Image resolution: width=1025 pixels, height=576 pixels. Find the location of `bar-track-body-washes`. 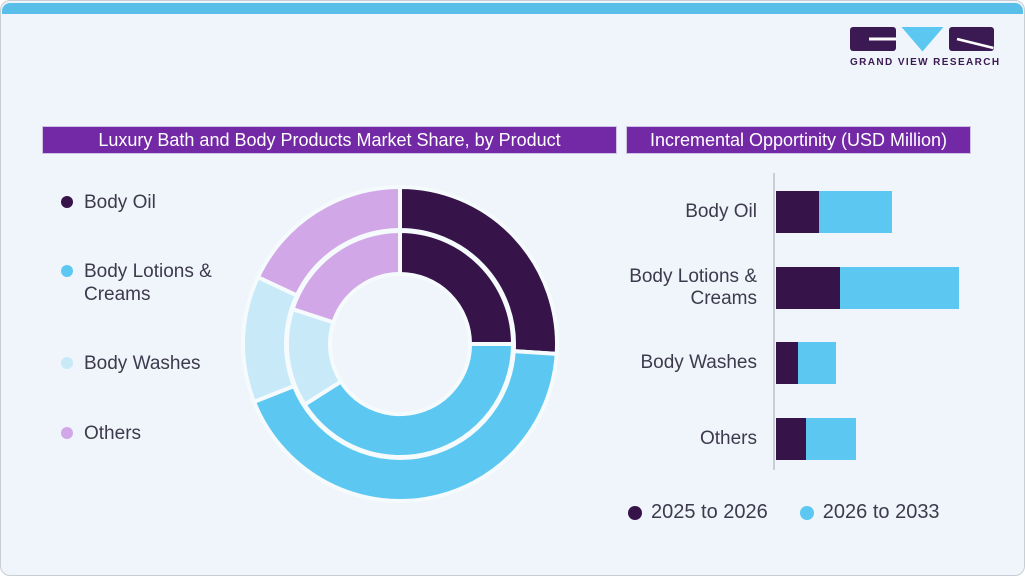

bar-track-body-washes is located at coordinates (806, 363).